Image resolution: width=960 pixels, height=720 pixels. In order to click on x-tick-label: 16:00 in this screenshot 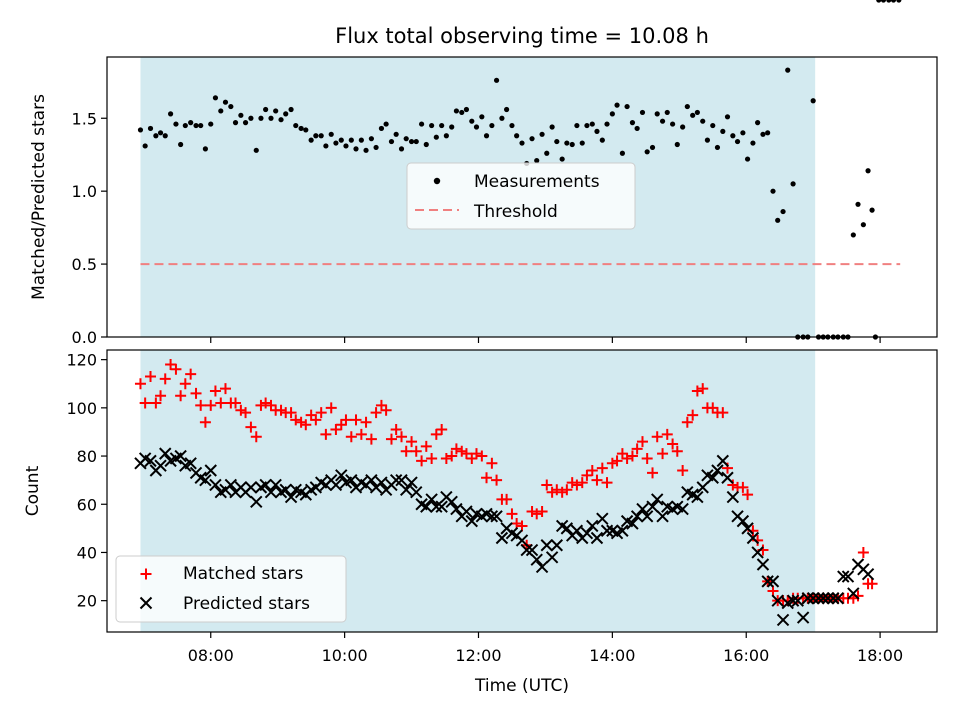, I will do `click(746, 655)`.